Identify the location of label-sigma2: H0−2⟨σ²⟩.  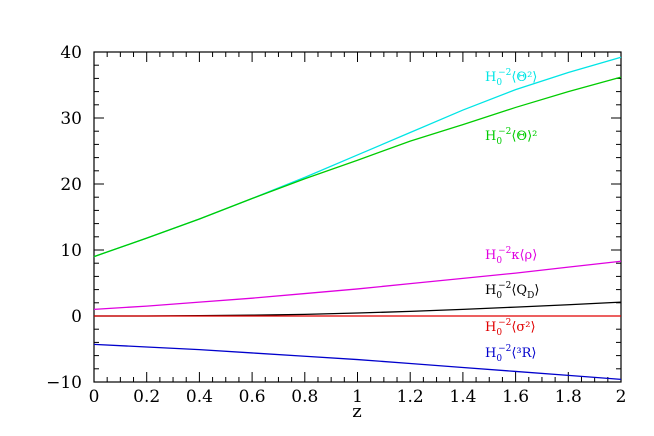
(510, 328).